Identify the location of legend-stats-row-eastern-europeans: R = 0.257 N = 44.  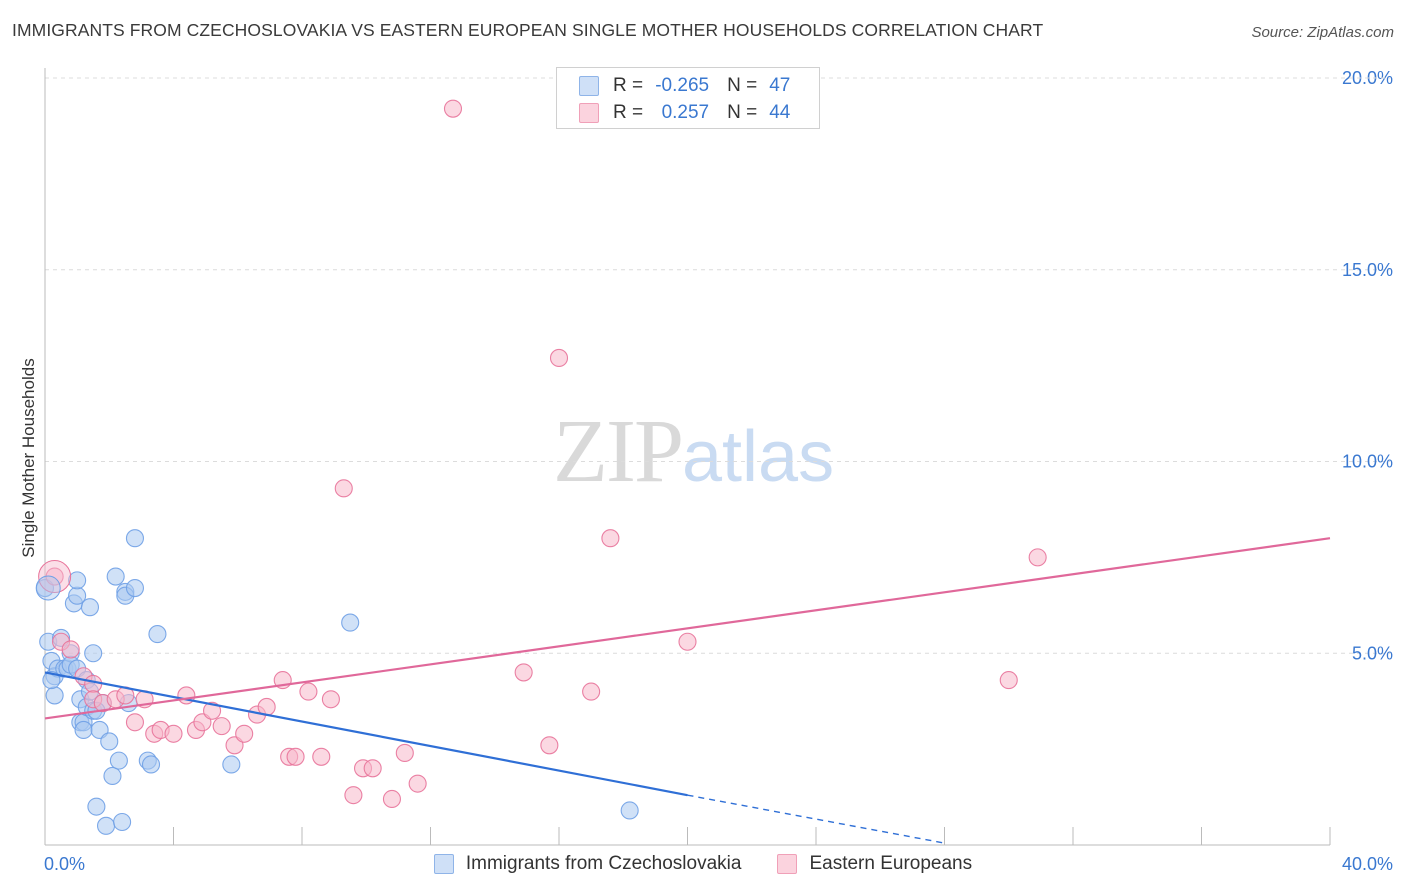
(684, 113).